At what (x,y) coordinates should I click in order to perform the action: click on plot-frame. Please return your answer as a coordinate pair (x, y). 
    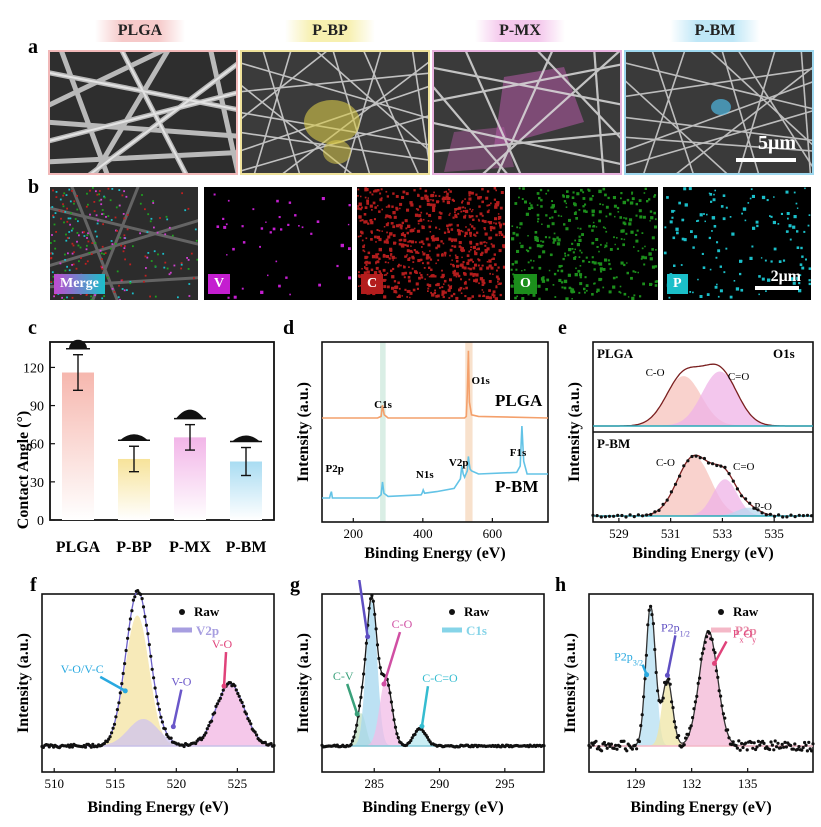
    Looking at the image, I should click on (162, 431).